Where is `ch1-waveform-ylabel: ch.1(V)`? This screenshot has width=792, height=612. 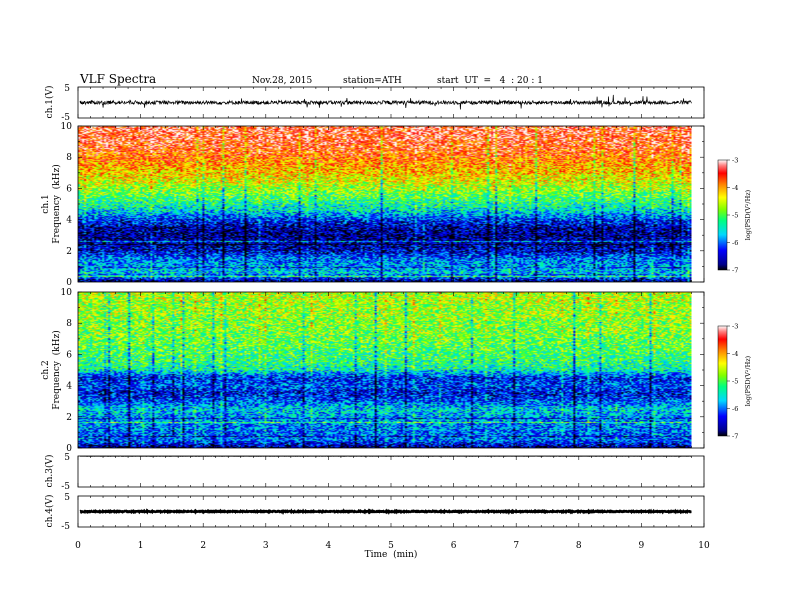
ch1-waveform-ylabel: ch.1(V) is located at coordinates (49, 102).